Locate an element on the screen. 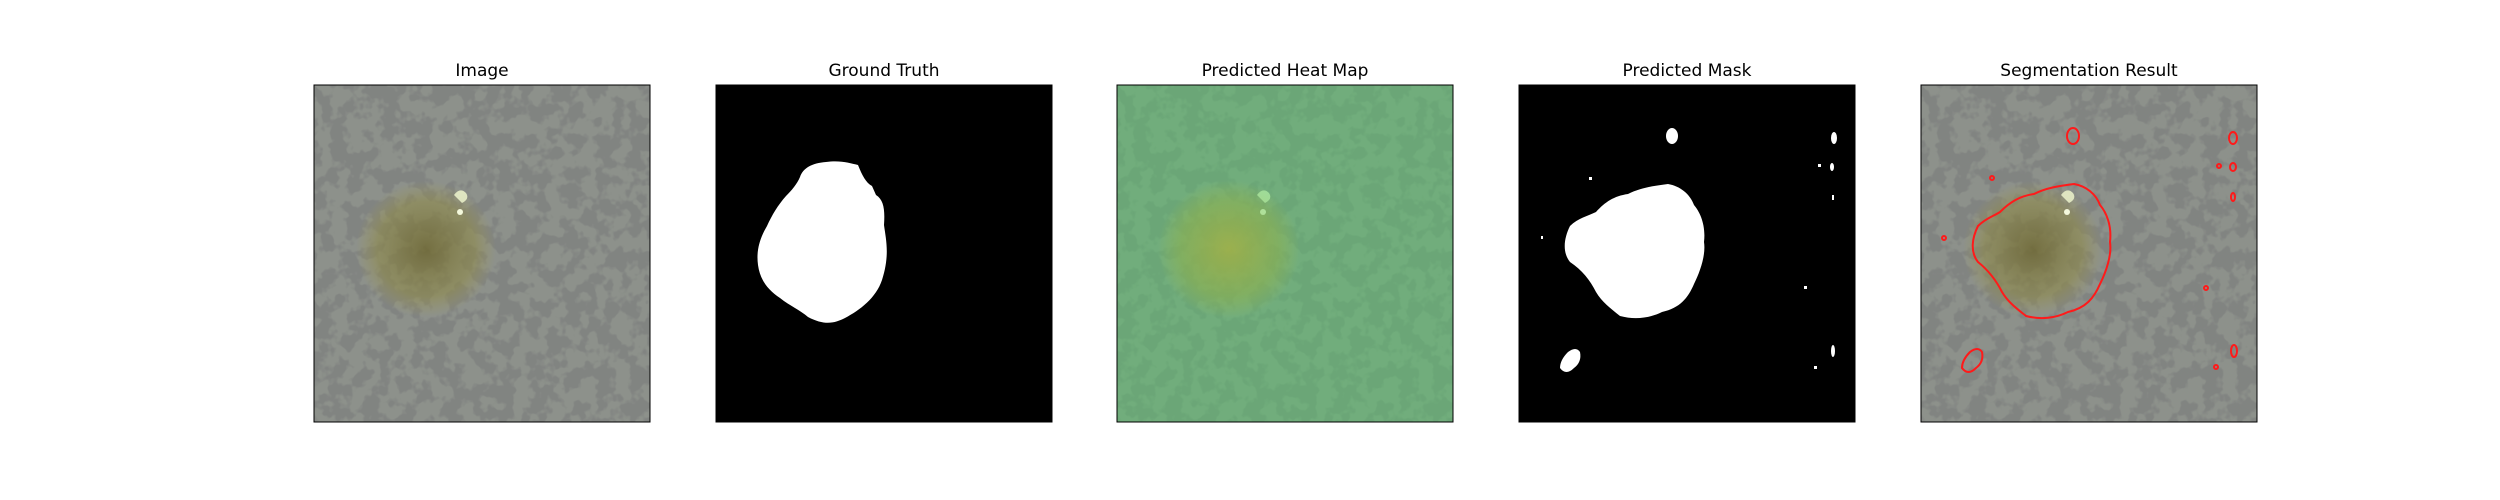  panel-heat-map is located at coordinates (1285, 253).